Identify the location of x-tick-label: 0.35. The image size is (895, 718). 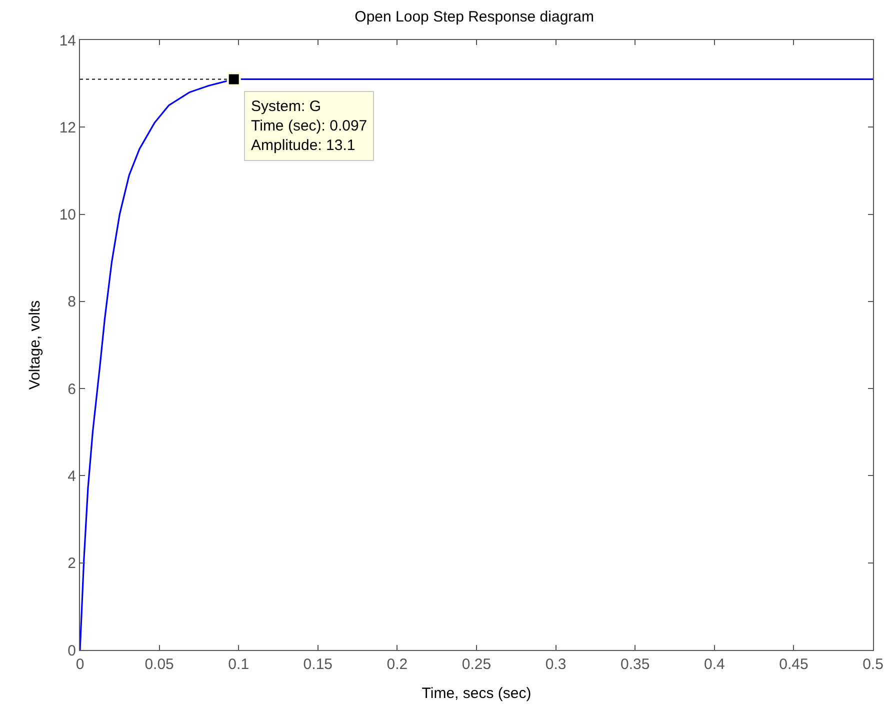
(635, 664).